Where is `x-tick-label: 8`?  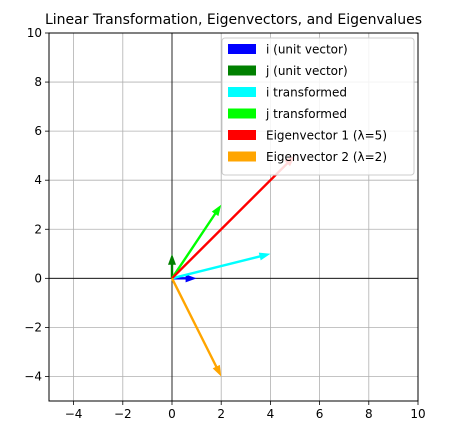 x-tick-label: 8 is located at coordinates (369, 414).